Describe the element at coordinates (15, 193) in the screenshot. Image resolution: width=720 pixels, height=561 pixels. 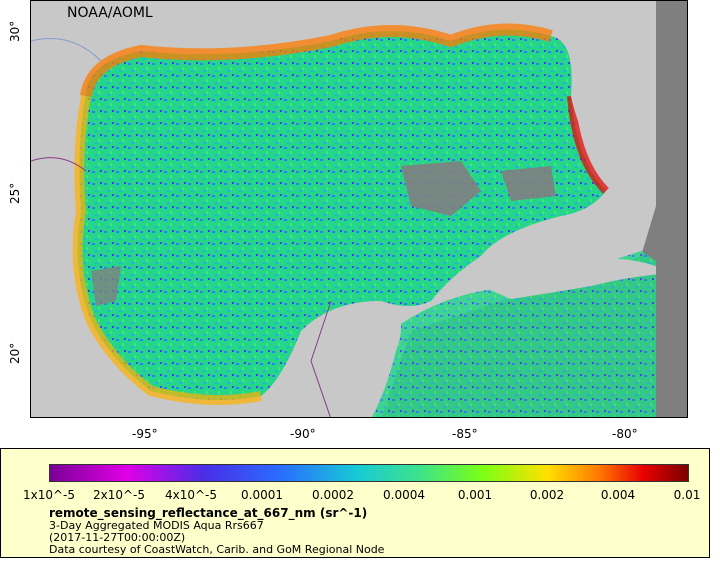
I see `y-tick-label: 25°` at that location.